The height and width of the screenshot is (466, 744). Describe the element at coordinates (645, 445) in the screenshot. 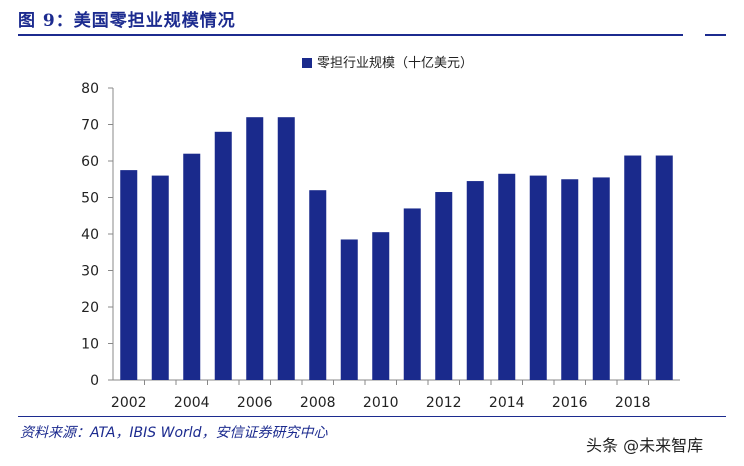

I see `watermark: 头条 @未来智库` at that location.